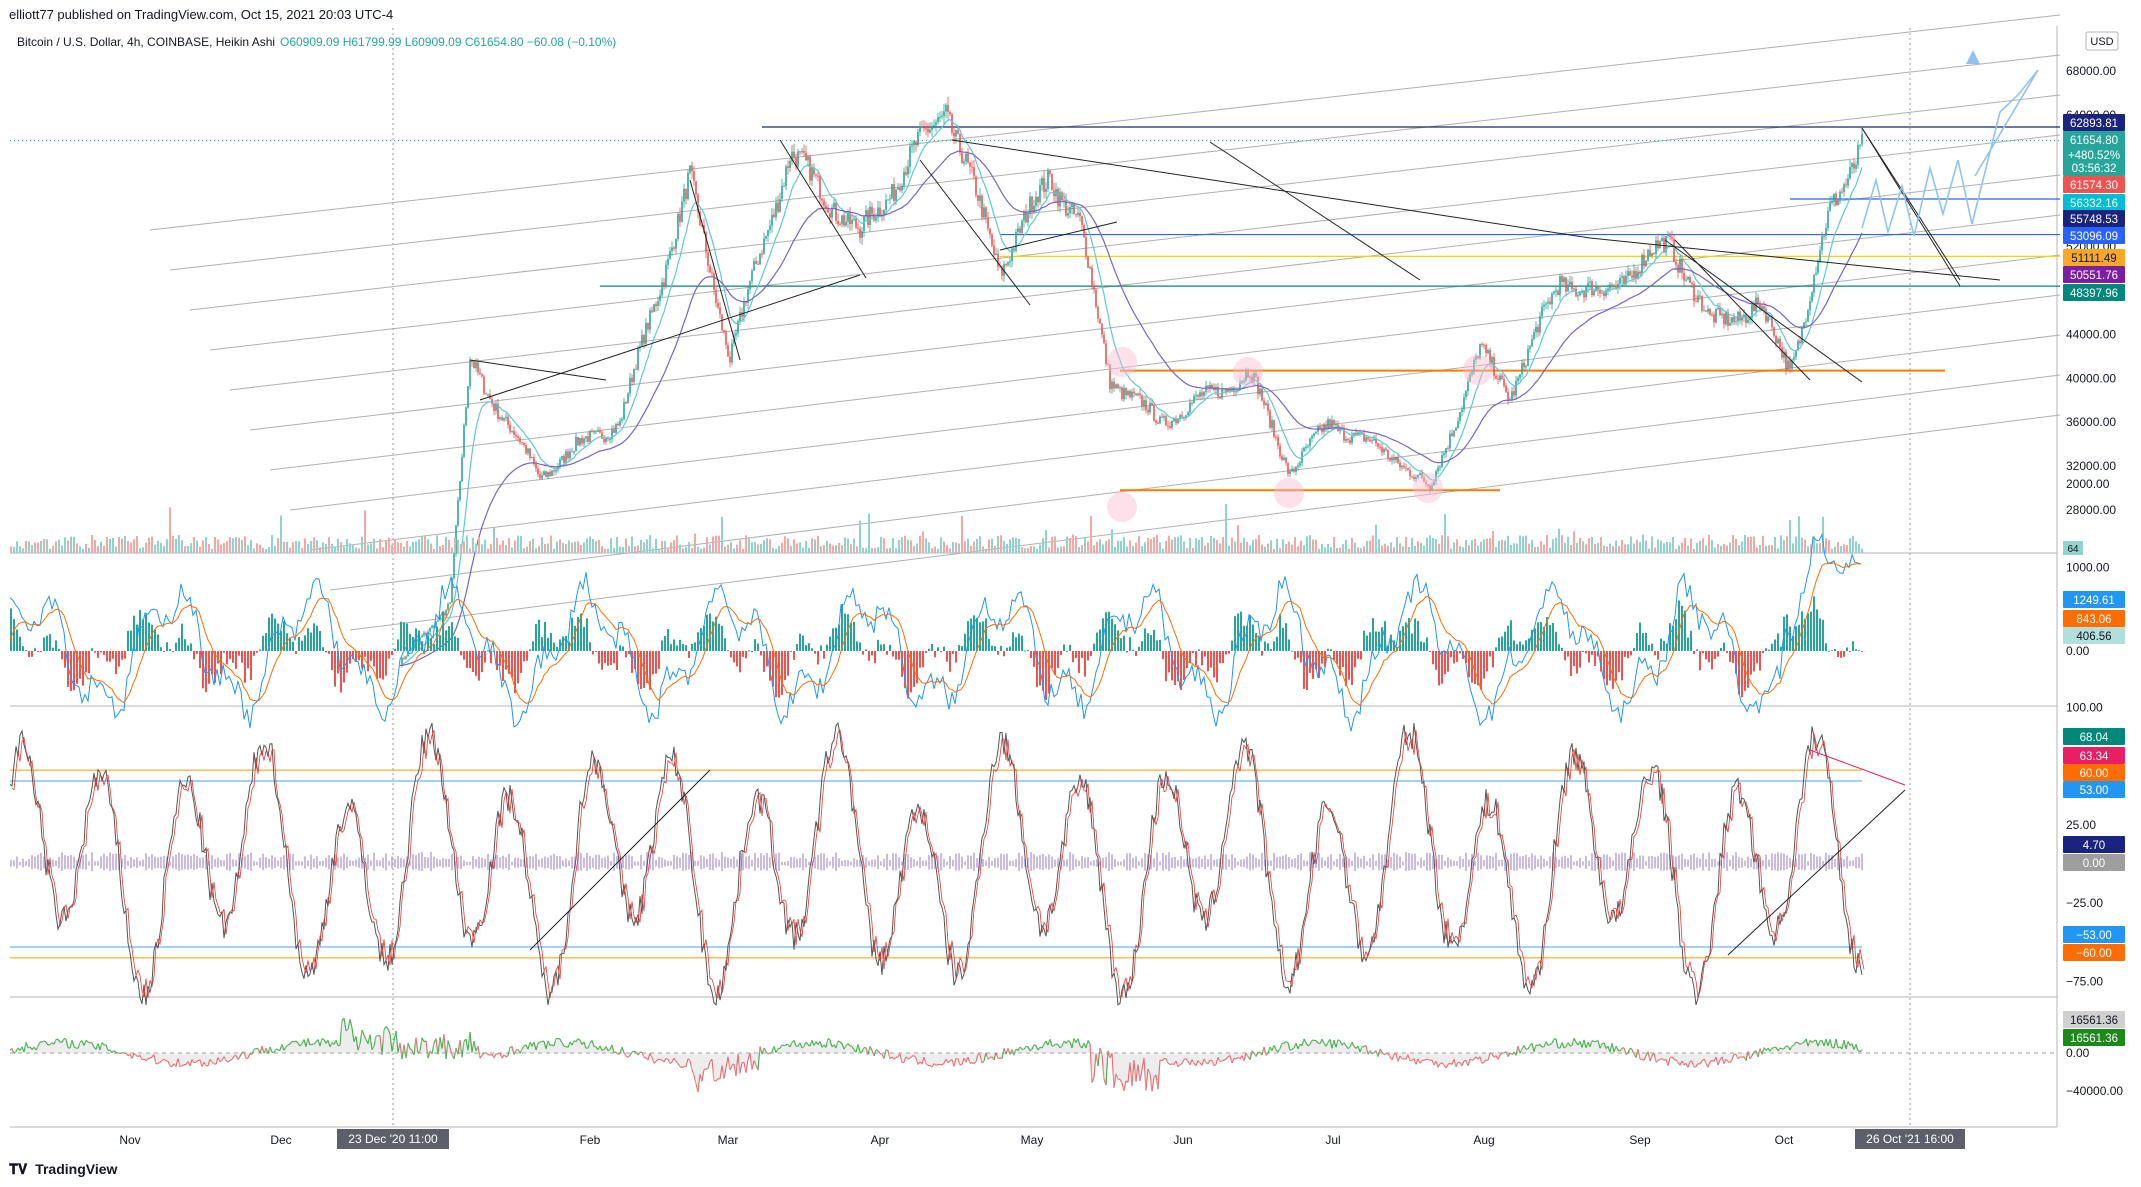 This screenshot has width=2141, height=1187. What do you see at coordinates (1289, 493) in the screenshot?
I see `highlight-marker` at bounding box center [1289, 493].